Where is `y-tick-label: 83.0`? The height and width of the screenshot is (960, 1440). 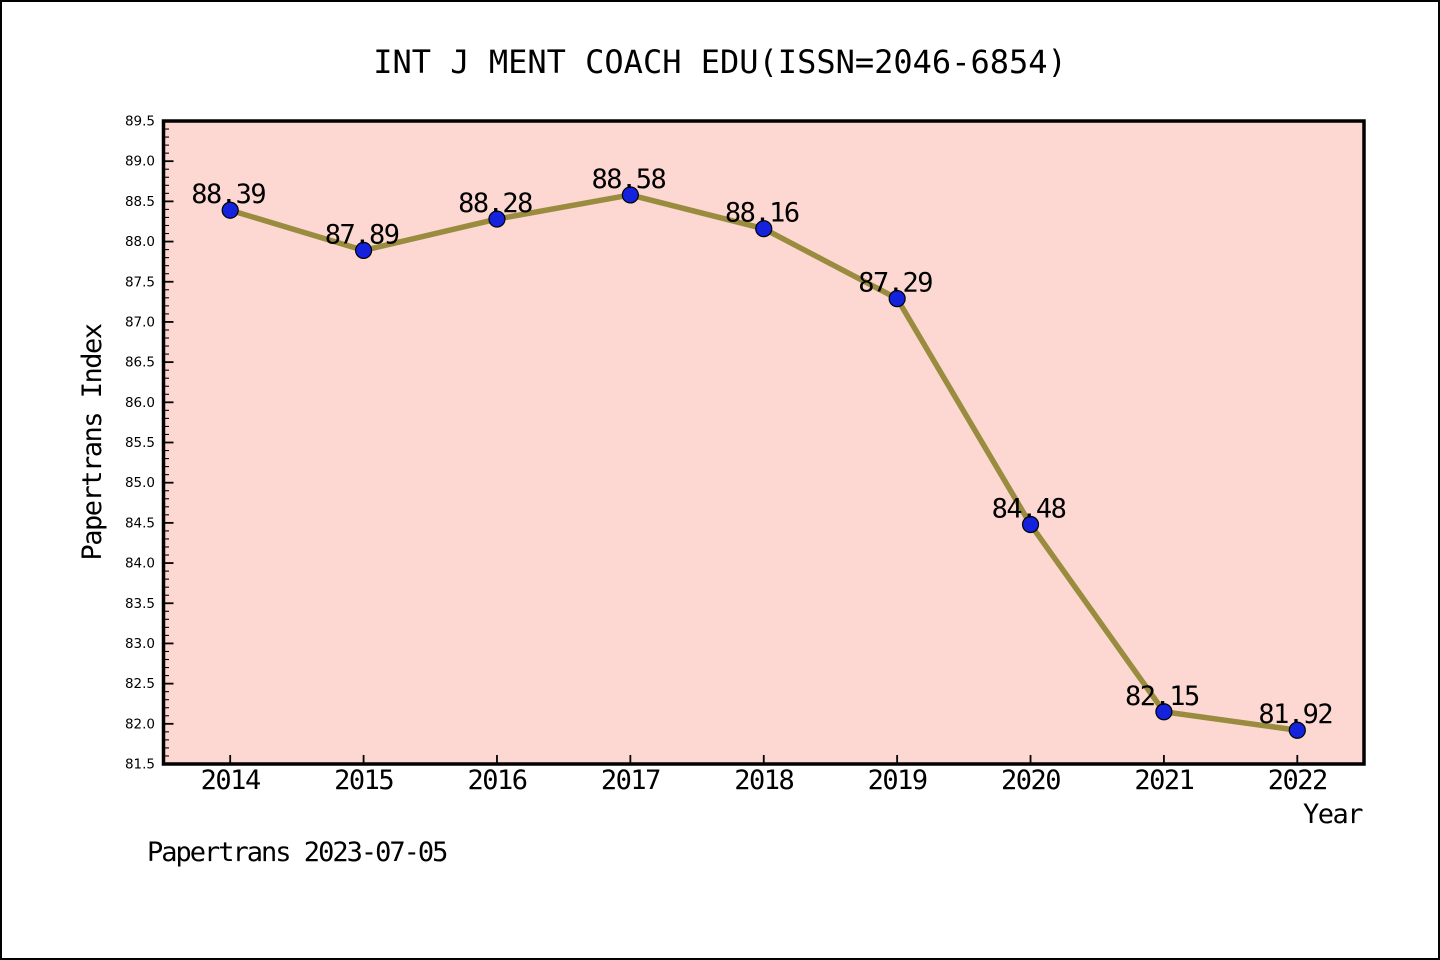 y-tick-label: 83.0 is located at coordinates (140, 644).